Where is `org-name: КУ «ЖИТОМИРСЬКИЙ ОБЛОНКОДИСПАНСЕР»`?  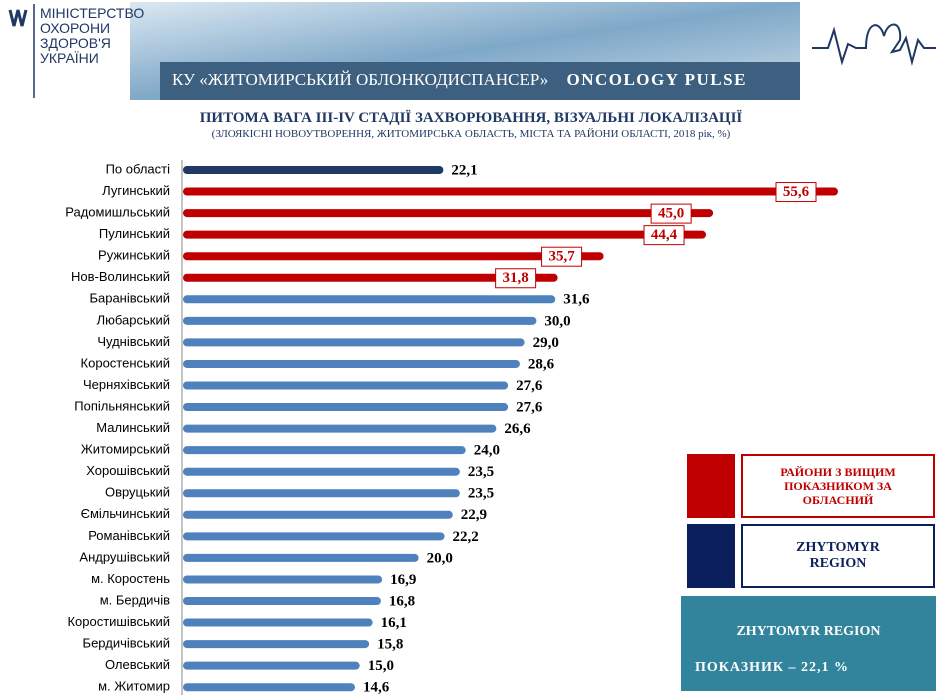 org-name: КУ «ЖИТОМИРСЬКИЙ ОБЛОНКОДИСПАНСЕР» is located at coordinates (360, 79).